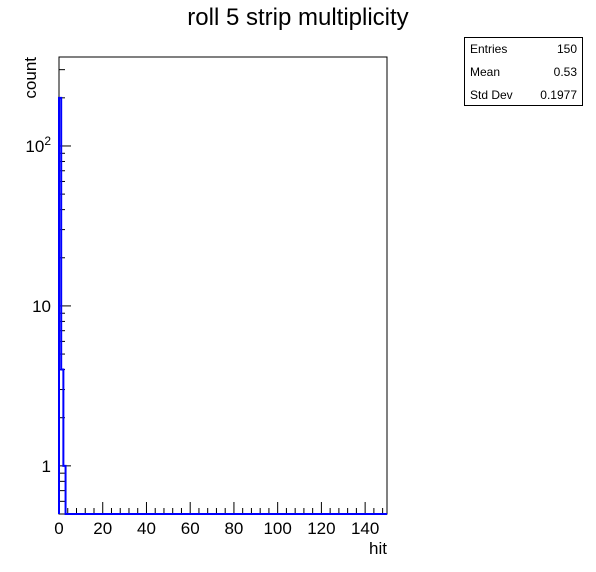  I want to click on stats-value: 0.1977, so click(558, 95).